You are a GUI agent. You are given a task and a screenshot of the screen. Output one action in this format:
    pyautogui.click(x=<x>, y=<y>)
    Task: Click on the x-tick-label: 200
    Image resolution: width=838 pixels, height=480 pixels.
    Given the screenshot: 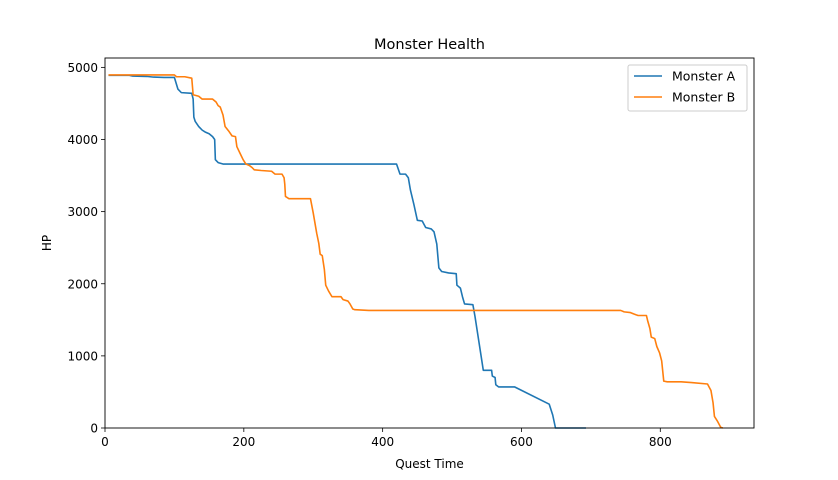 What is the action you would take?
    pyautogui.click(x=243, y=442)
    